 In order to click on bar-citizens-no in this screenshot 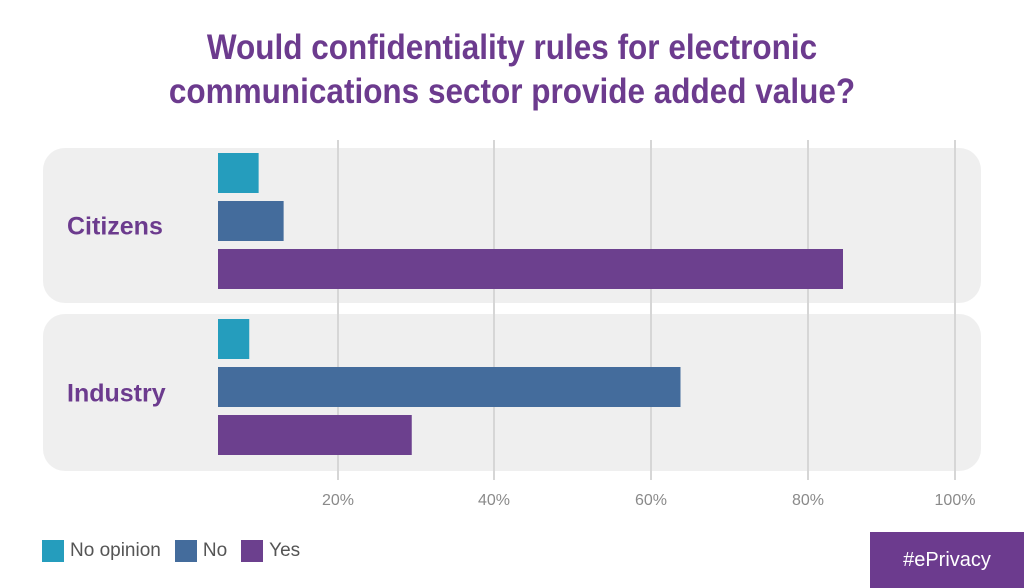, I will do `click(251, 221)`.